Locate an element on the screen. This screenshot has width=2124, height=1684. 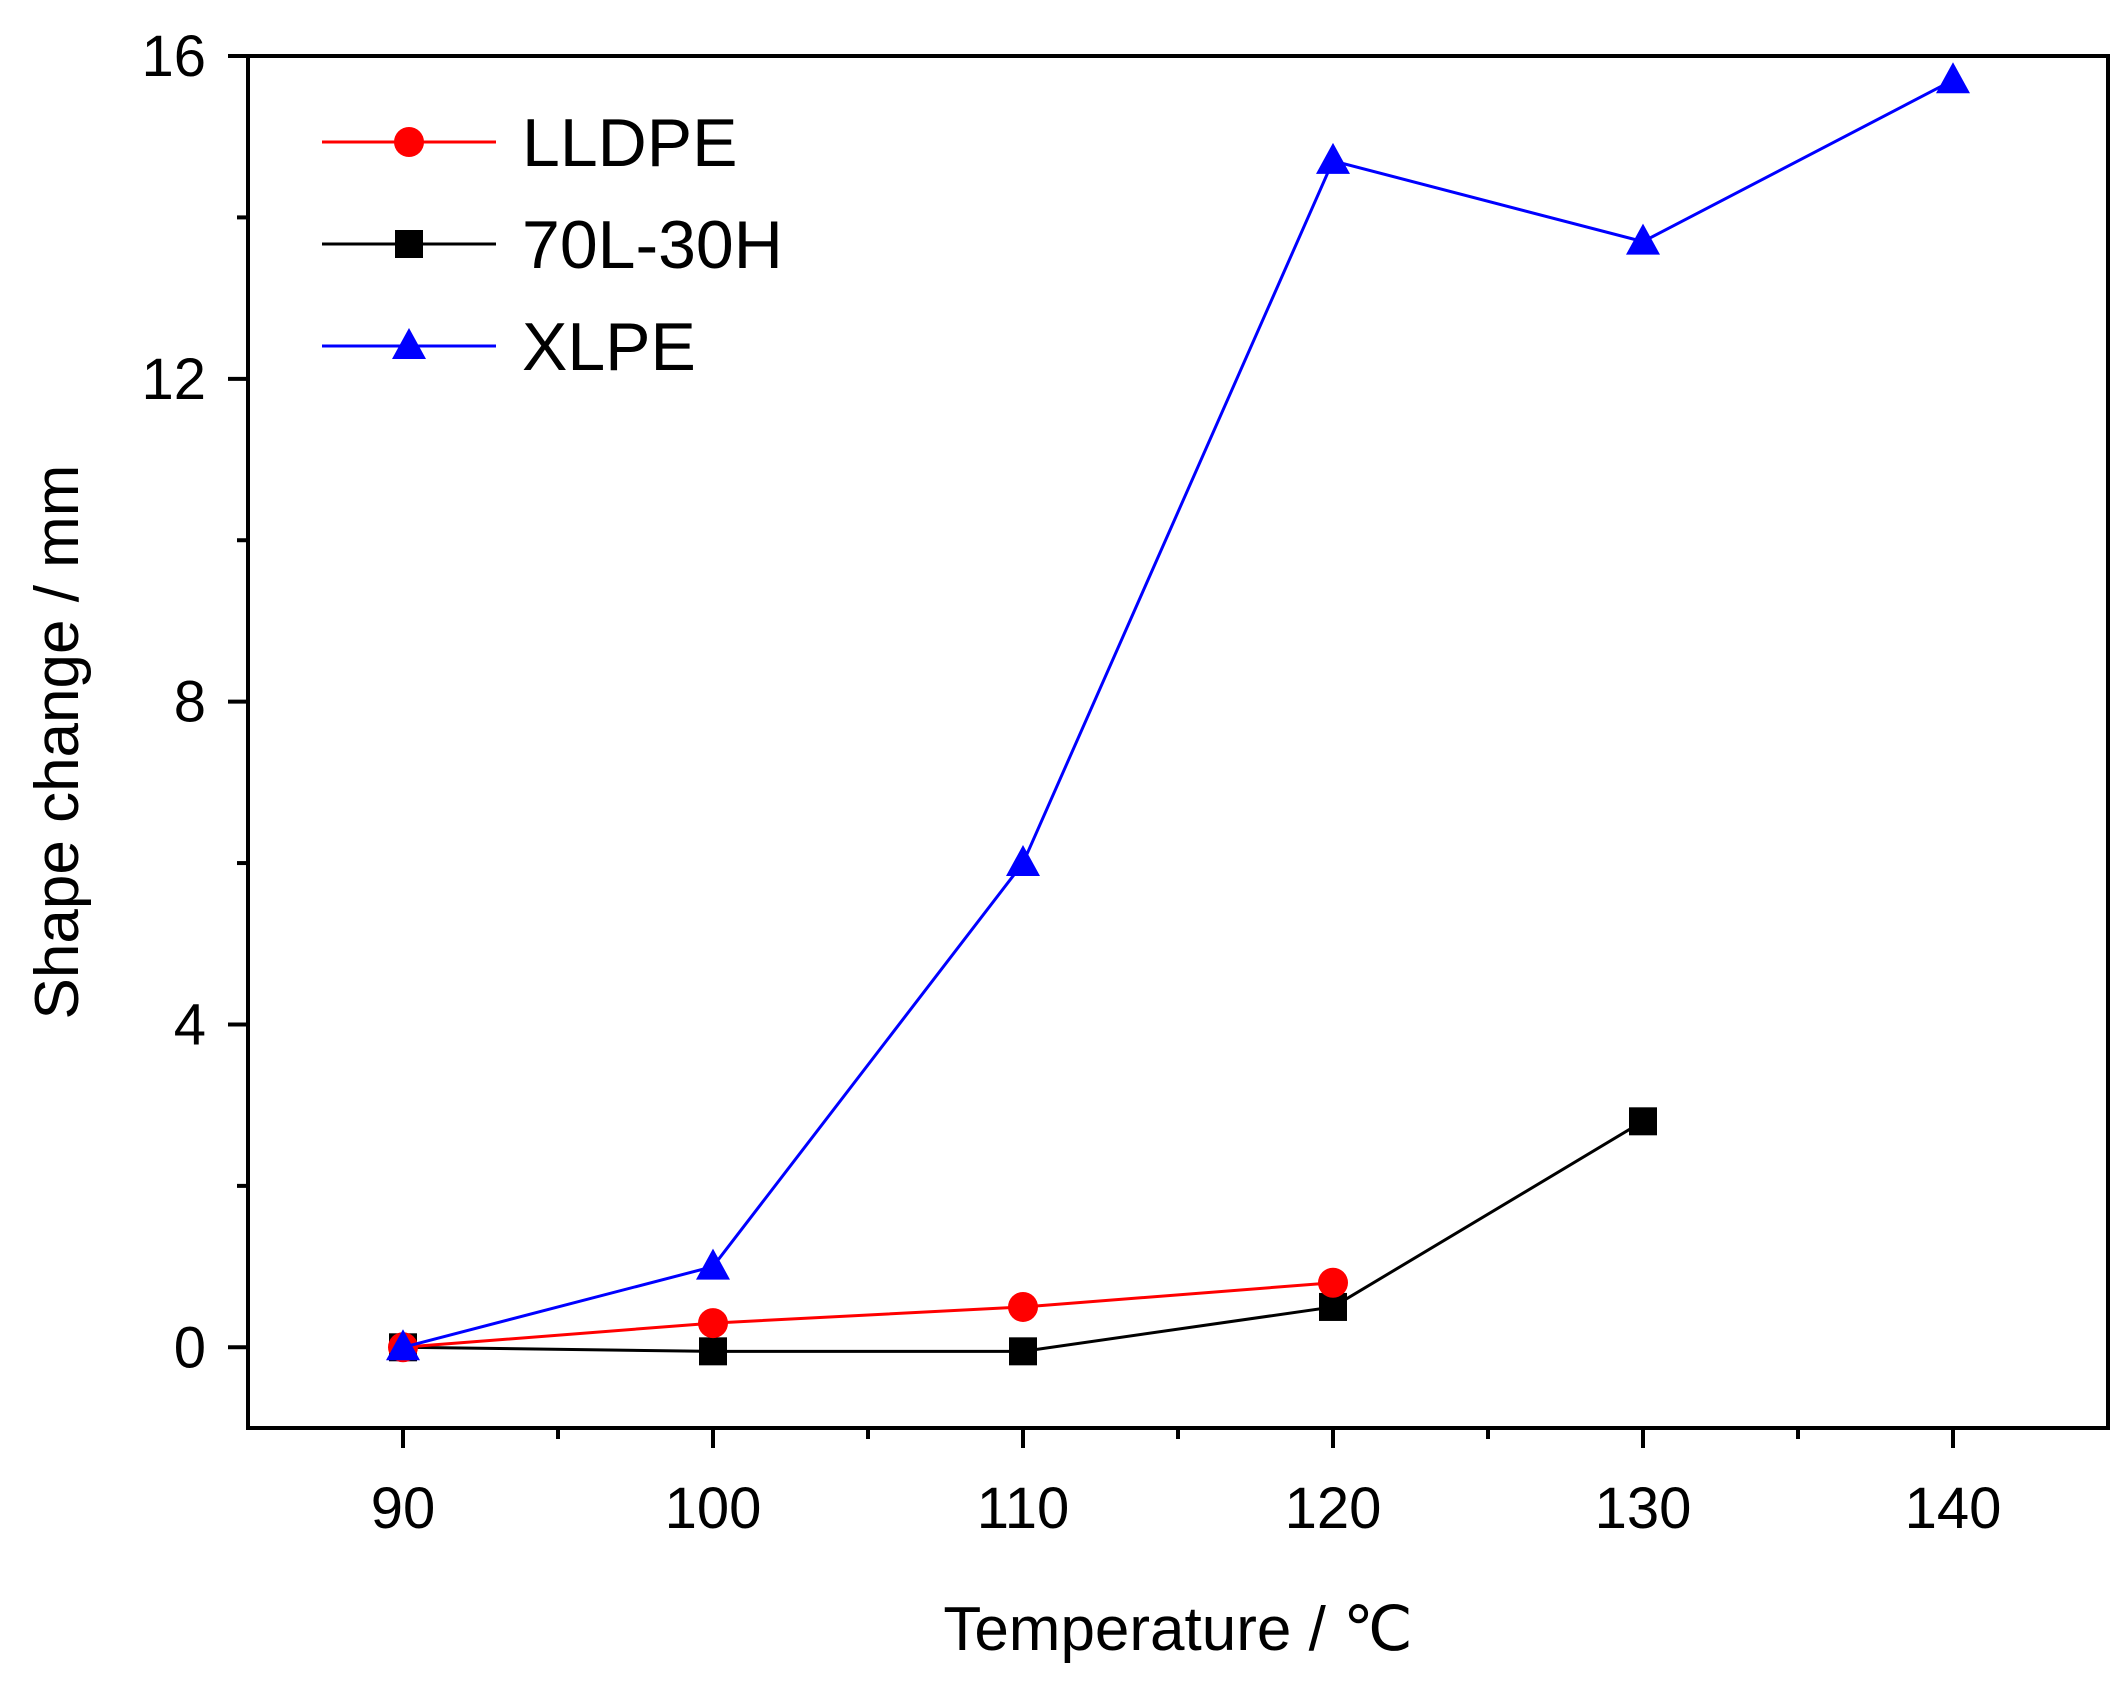
y-tick-label: 8 is located at coordinates (190, 702).